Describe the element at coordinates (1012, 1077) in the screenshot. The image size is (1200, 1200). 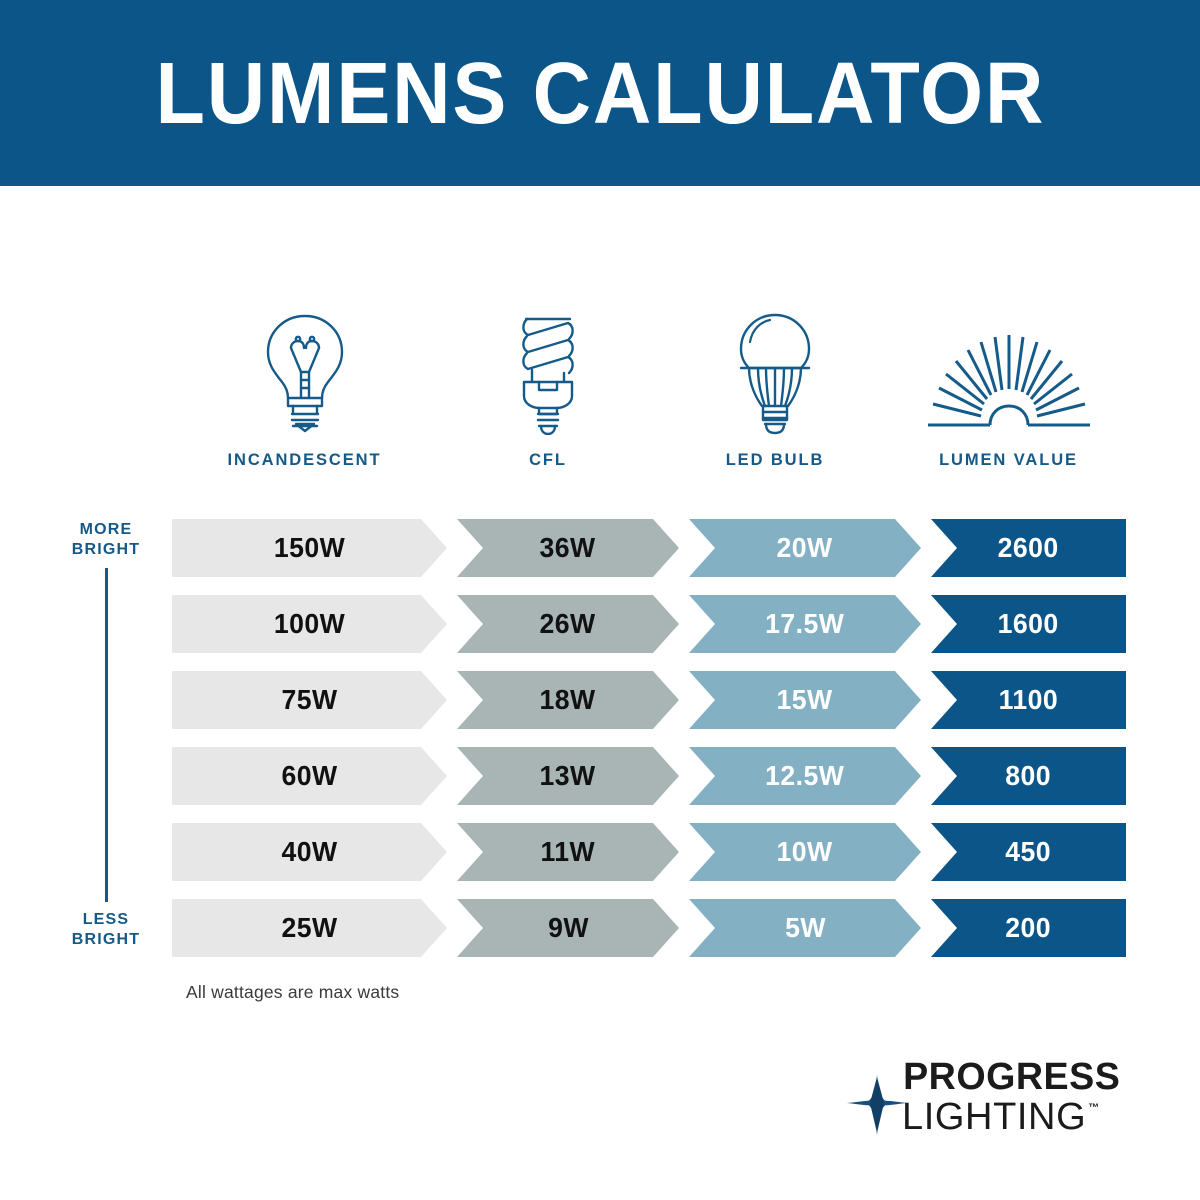
I see `logo-word-progress: PROGRESS` at that location.